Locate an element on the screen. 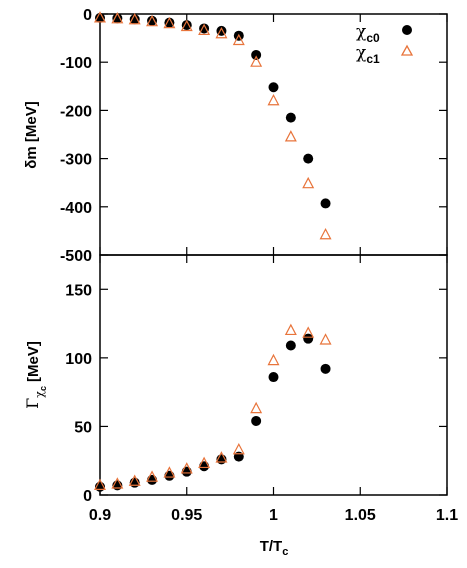 The height and width of the screenshot is (568, 467). top-y-tick-label: -400 is located at coordinates (76, 208).